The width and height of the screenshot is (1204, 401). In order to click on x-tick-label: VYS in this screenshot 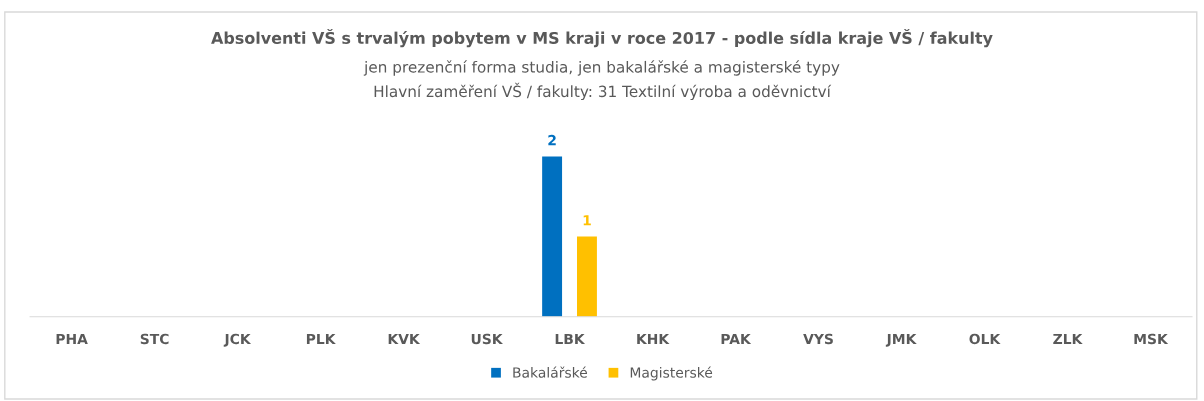, I will do `click(818, 339)`.